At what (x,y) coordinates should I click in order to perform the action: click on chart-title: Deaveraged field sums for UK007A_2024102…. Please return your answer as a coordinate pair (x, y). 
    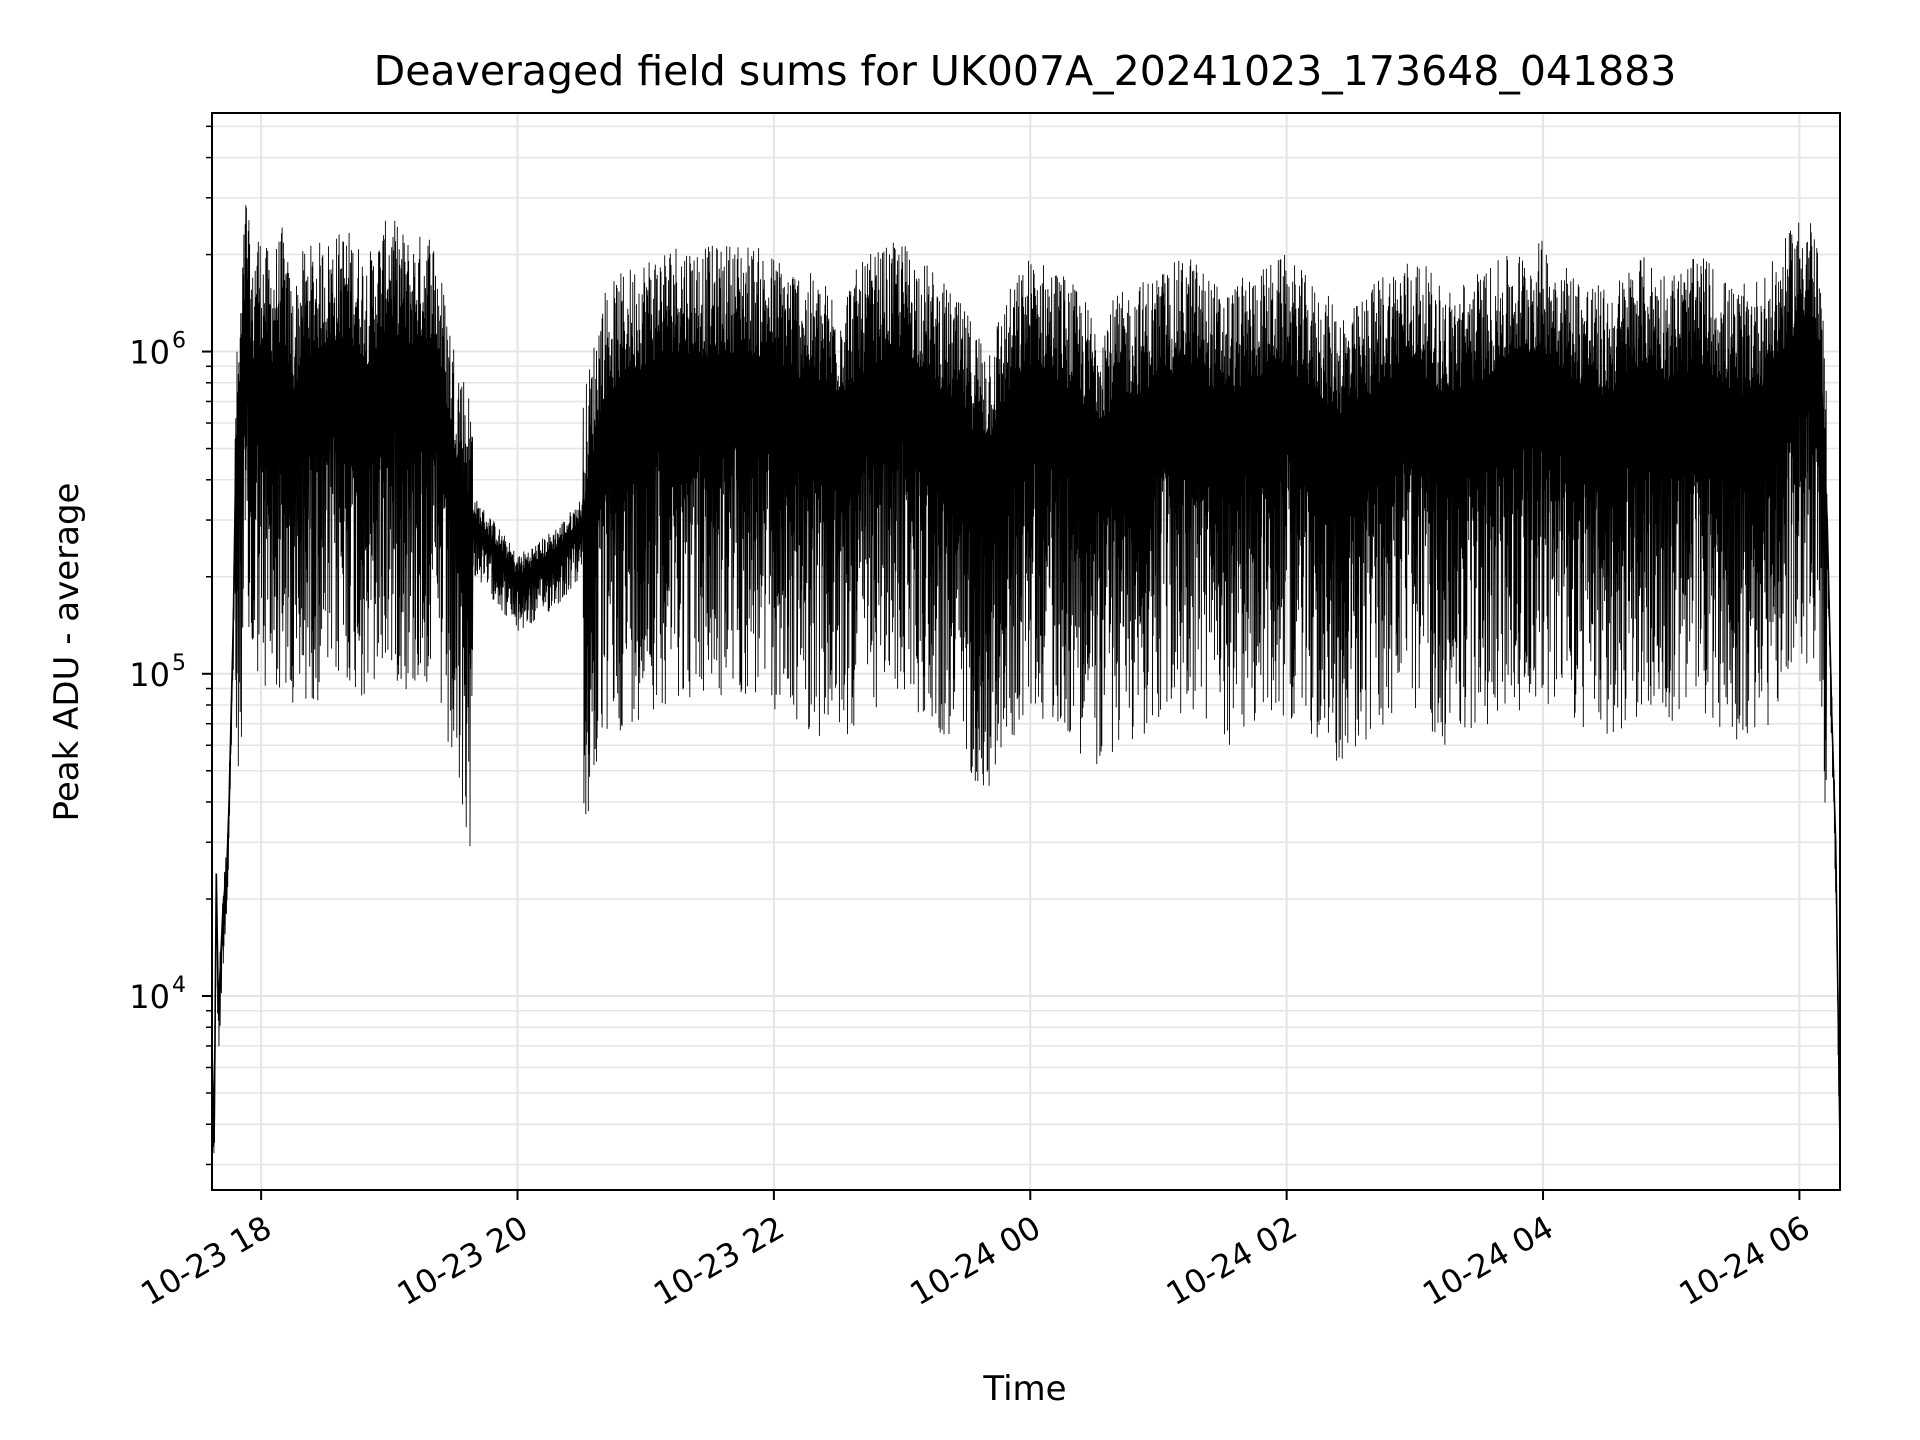
    Looking at the image, I should click on (1025, 71).